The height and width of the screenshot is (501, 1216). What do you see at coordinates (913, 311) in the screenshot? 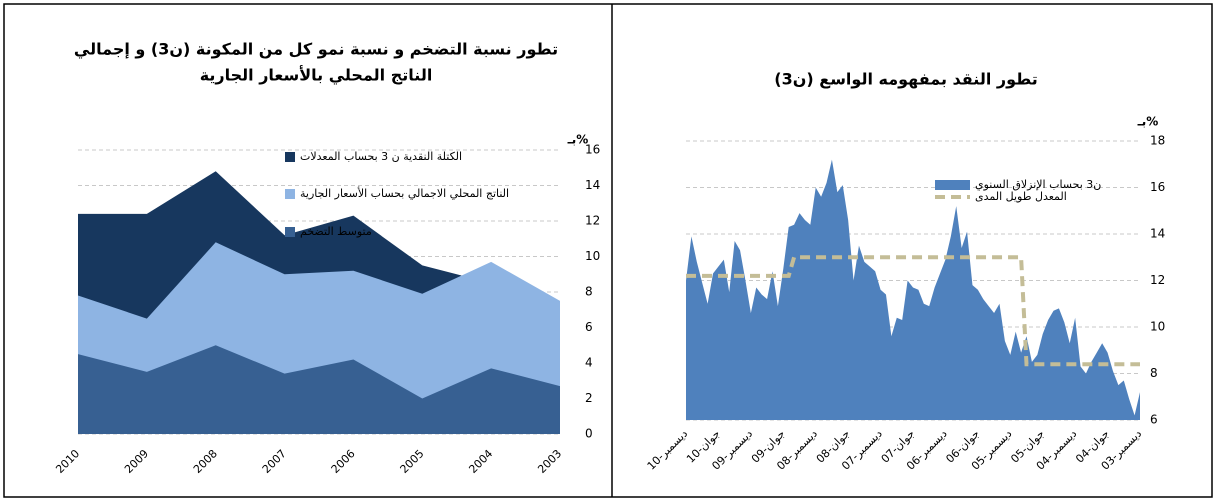
I see `line` at bounding box center [913, 311].